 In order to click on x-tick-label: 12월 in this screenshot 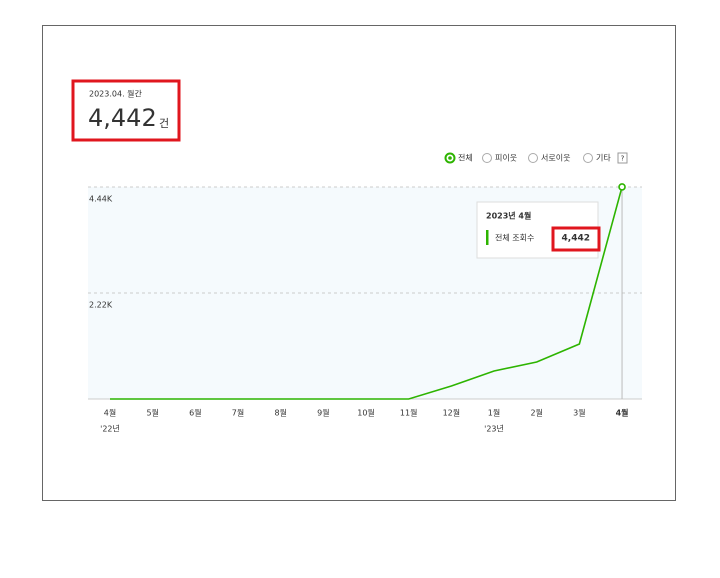, I will do `click(452, 413)`.